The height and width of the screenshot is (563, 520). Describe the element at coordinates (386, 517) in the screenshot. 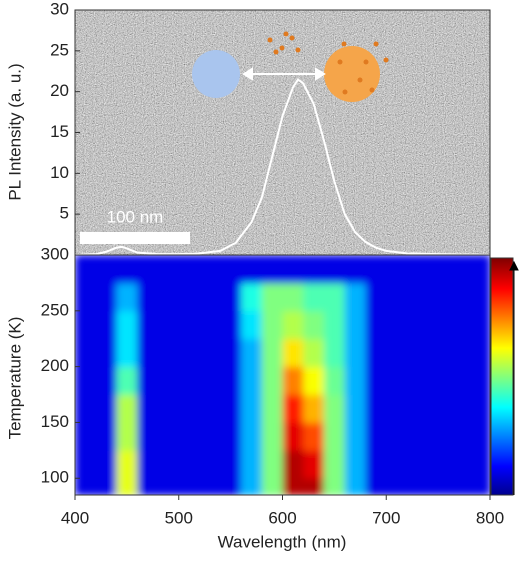

I see `x-tick-label: 700` at that location.